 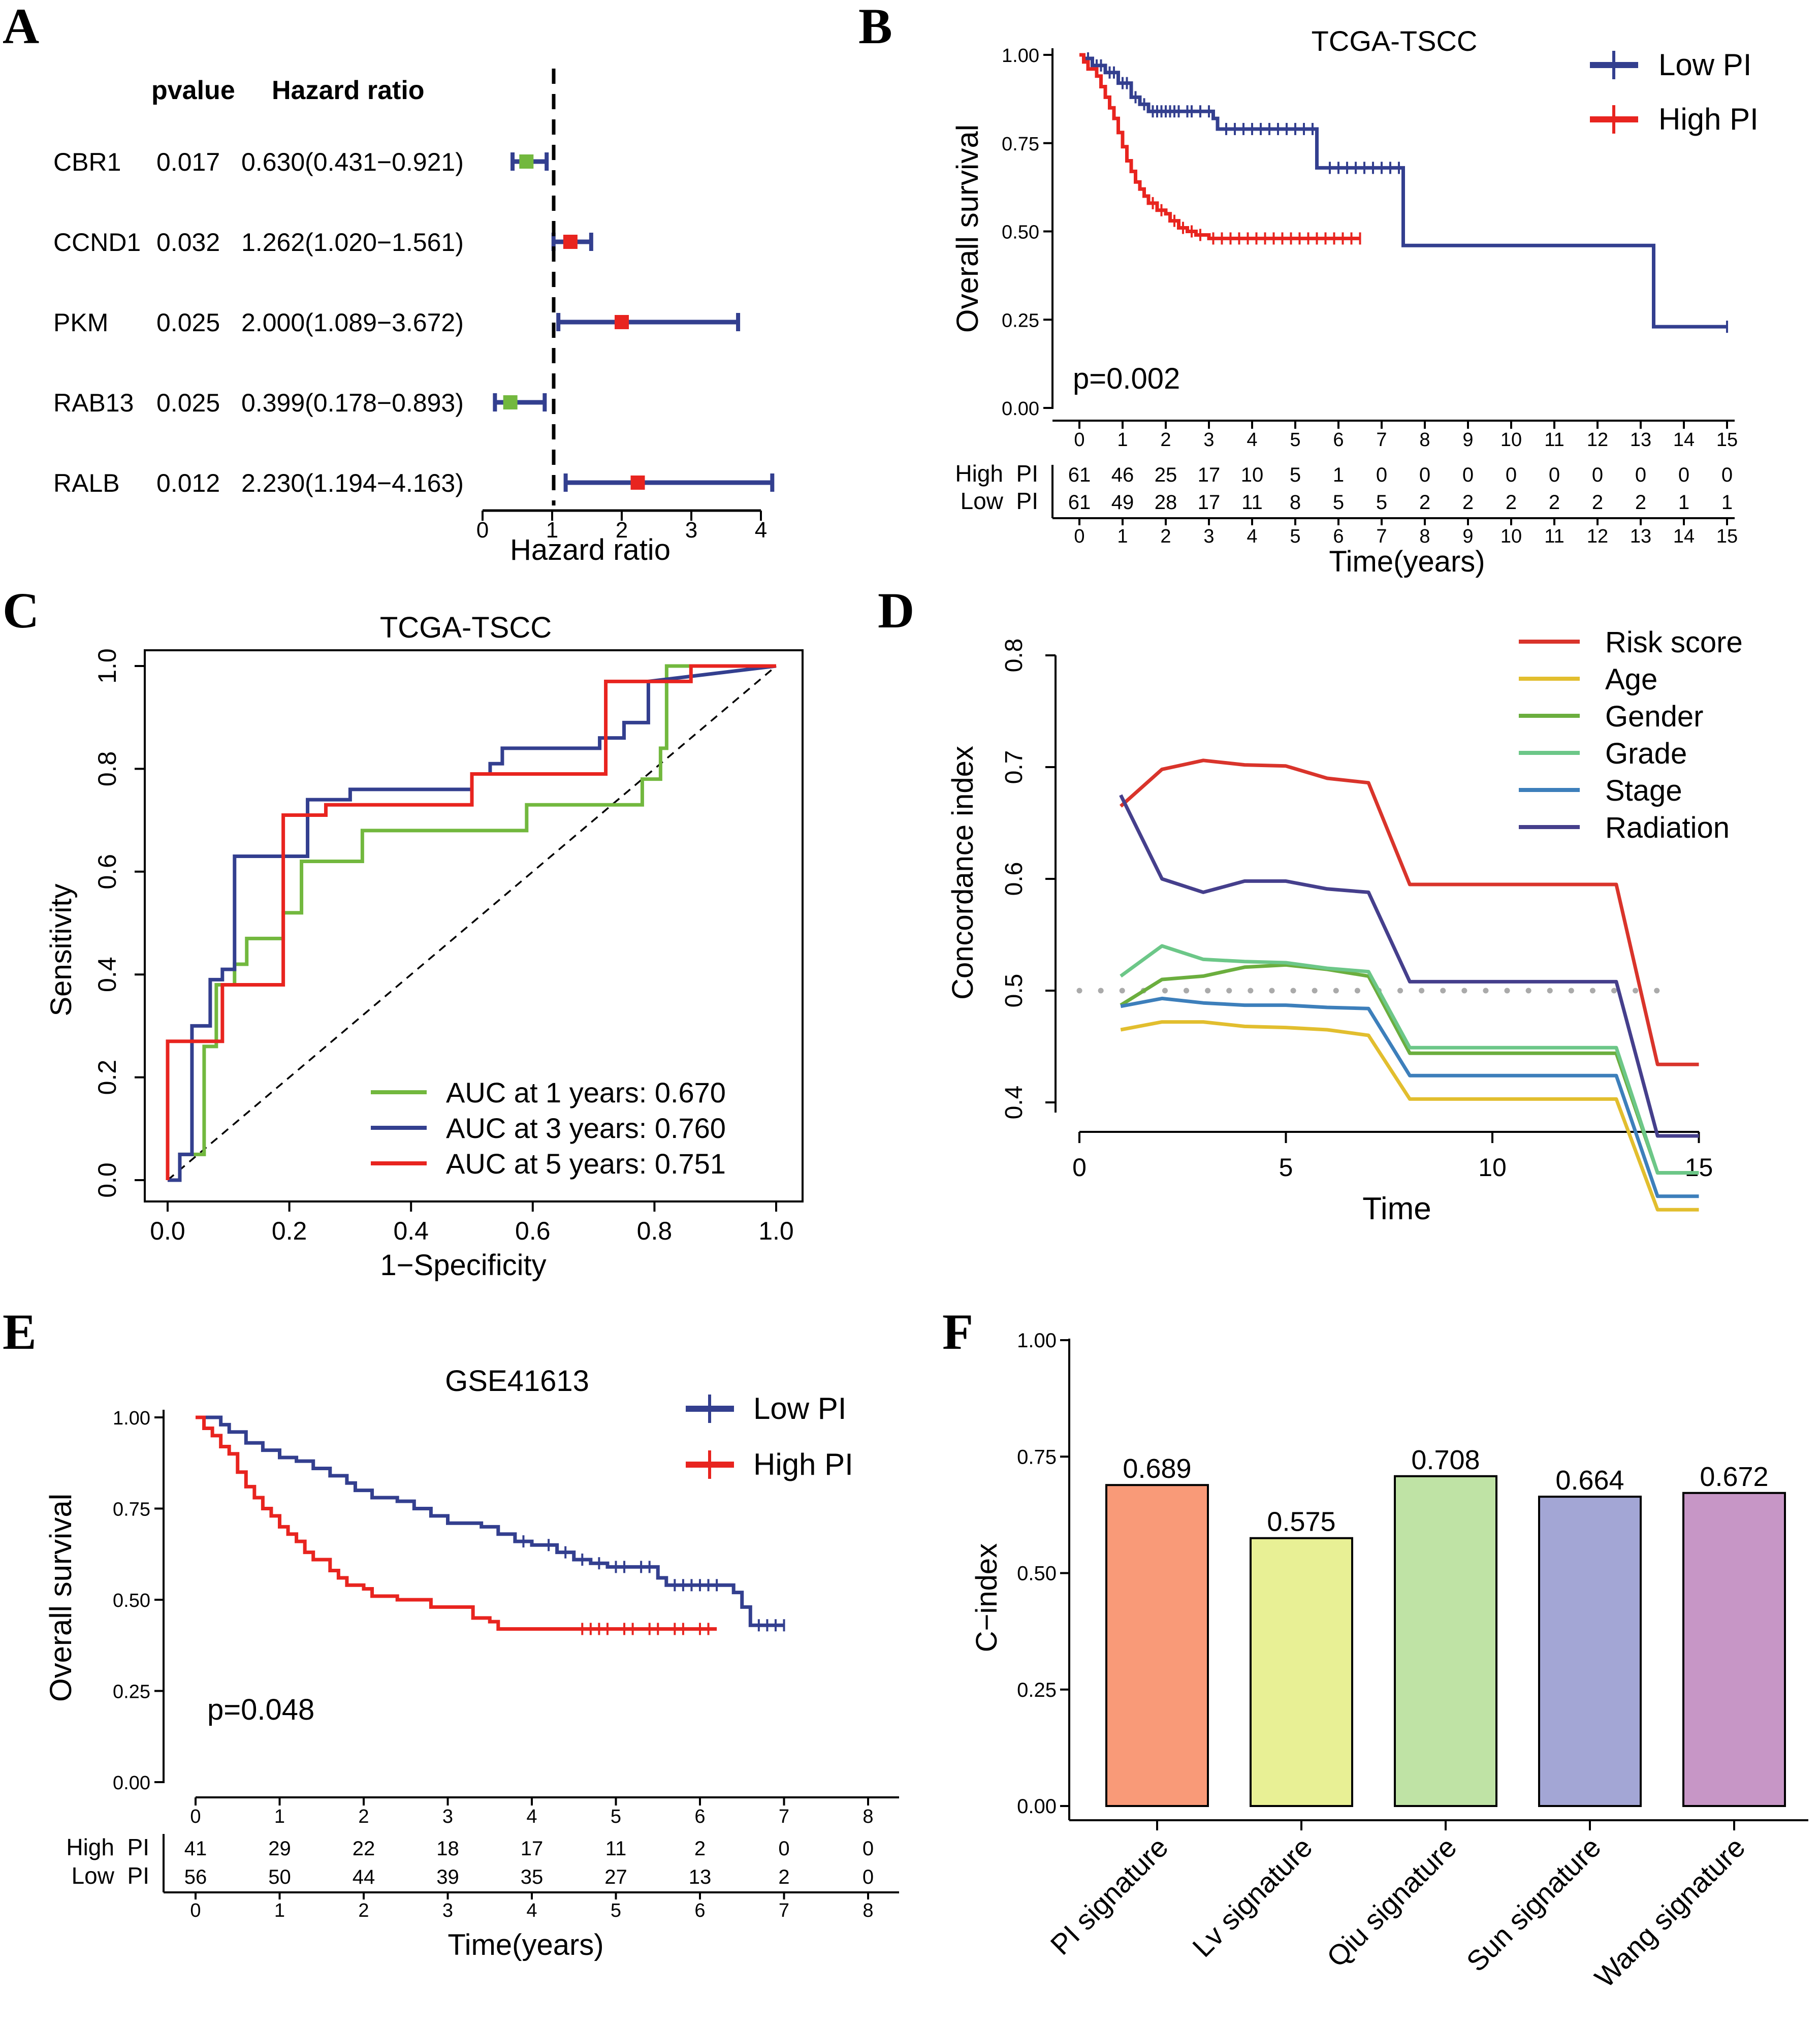 What do you see at coordinates (93, 403) in the screenshot?
I see `forest-gene-label: RAB13` at bounding box center [93, 403].